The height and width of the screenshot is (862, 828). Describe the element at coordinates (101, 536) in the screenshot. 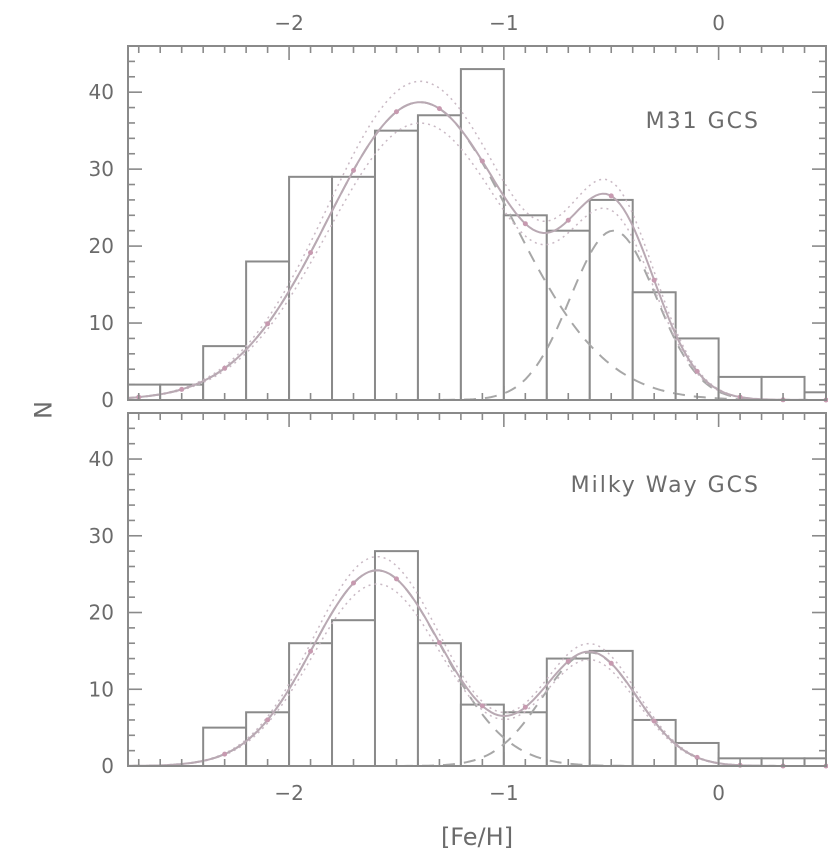

I see `milky-way-y-tick-label: 30` at that location.